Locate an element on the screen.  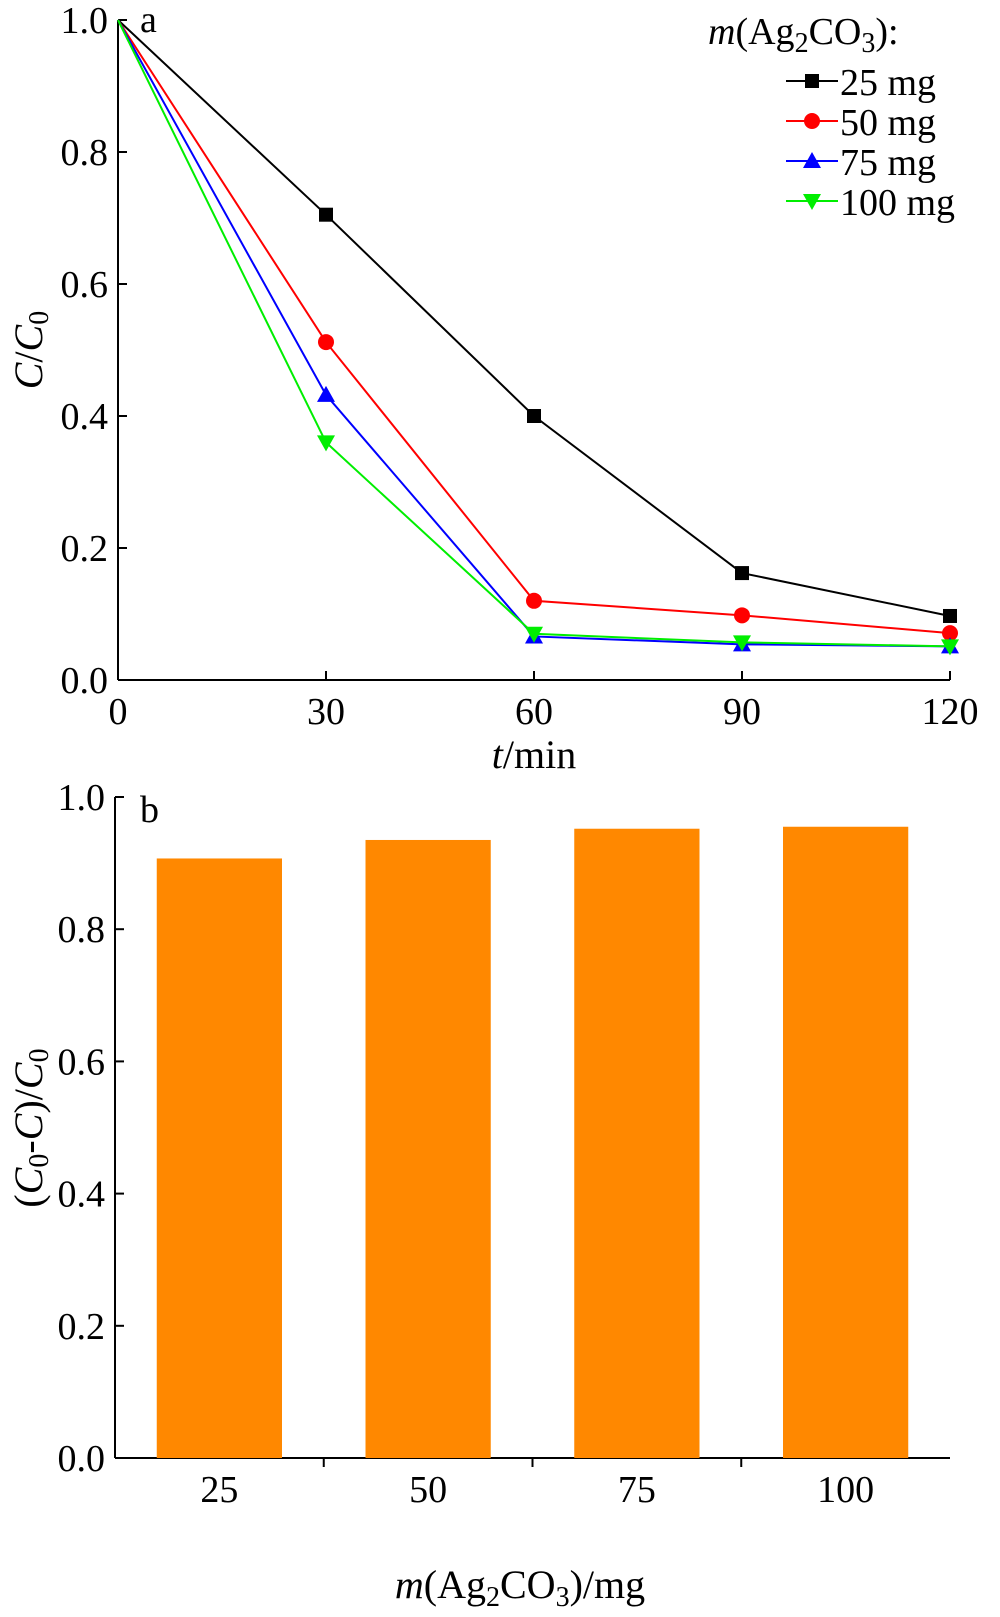
panel-b-letter: b is located at coordinates (149, 810).